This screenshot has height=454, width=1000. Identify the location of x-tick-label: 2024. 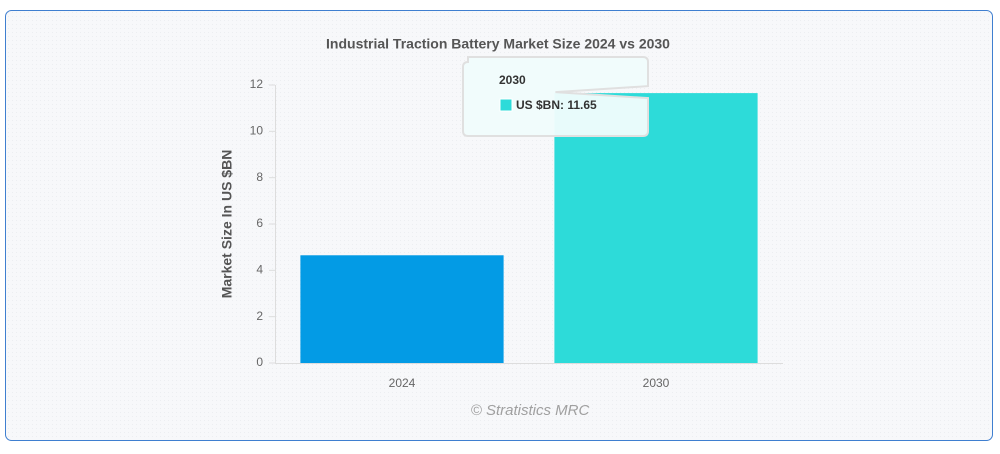
(402, 383).